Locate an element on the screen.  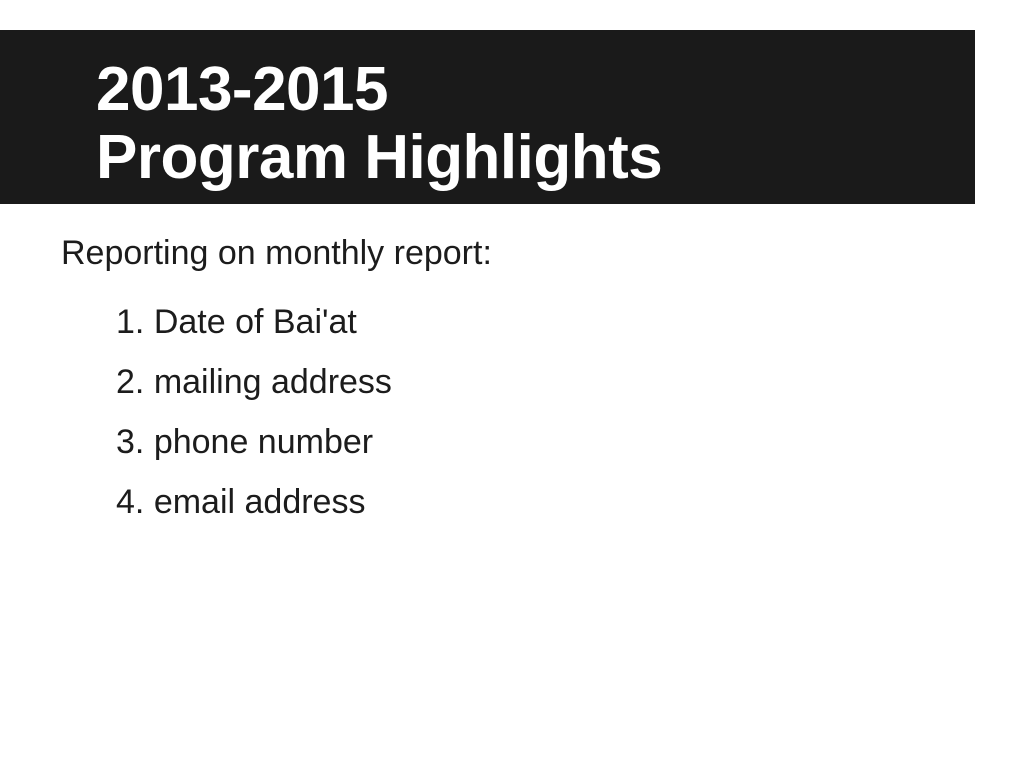
list-item-number: 1. is located at coordinates (130, 322).